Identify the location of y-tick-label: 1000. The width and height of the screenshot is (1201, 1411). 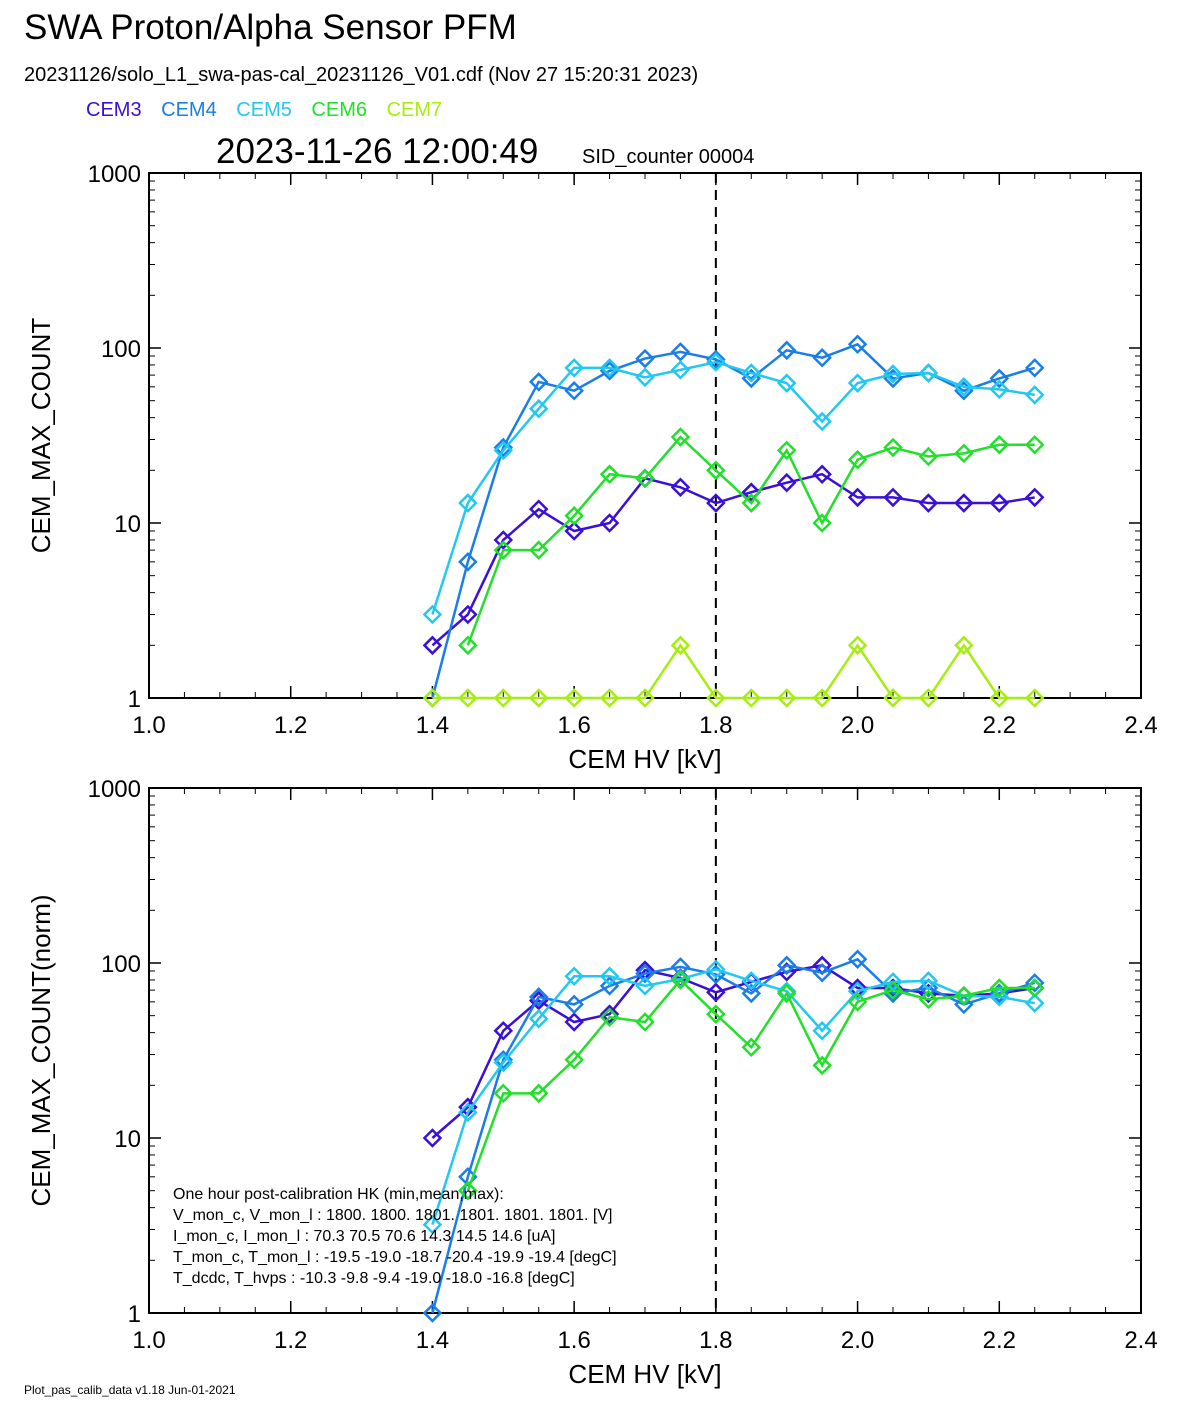
(114, 174).